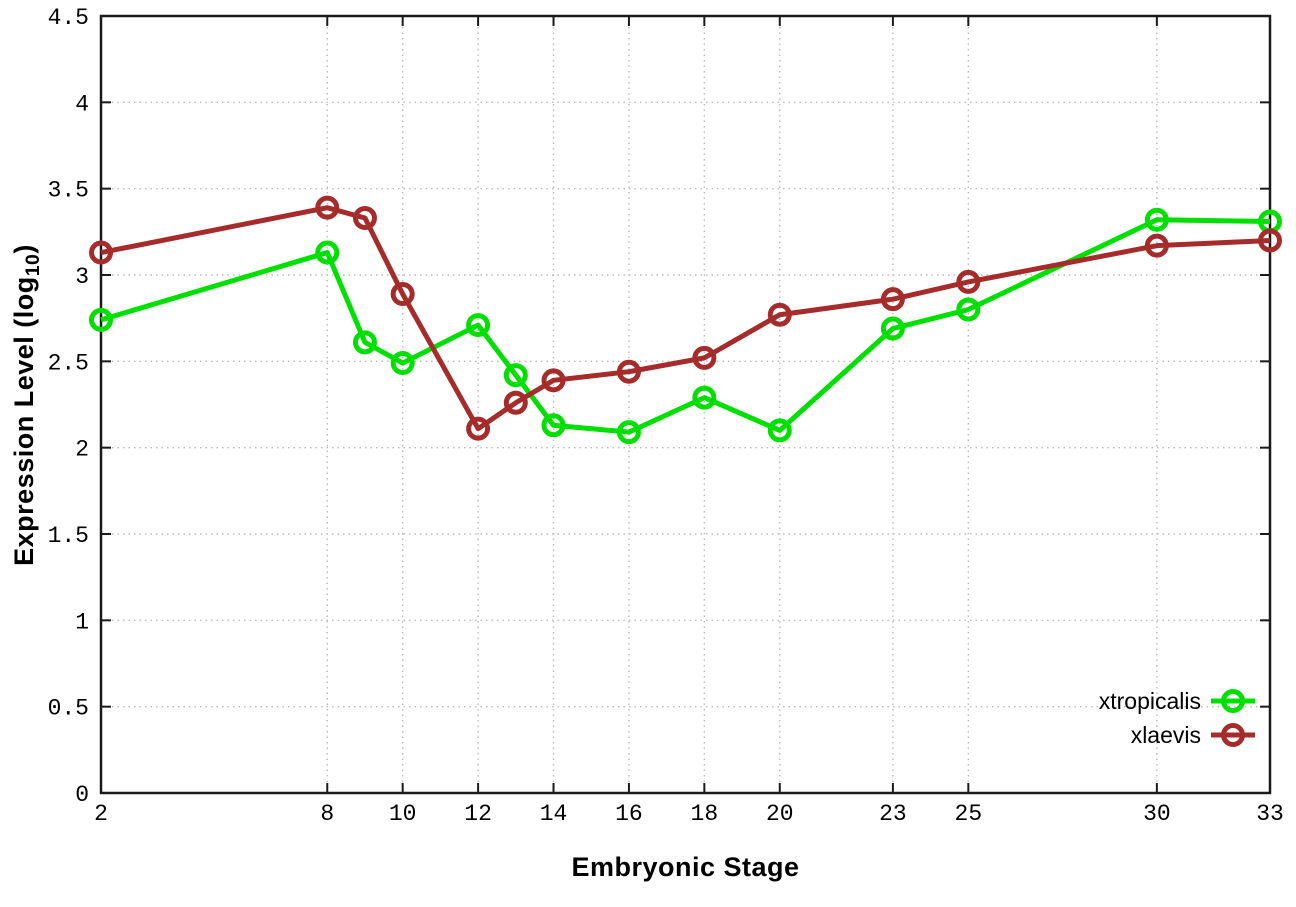 The height and width of the screenshot is (907, 1296). What do you see at coordinates (68, 191) in the screenshot?
I see `y-tick-label: 3.5` at bounding box center [68, 191].